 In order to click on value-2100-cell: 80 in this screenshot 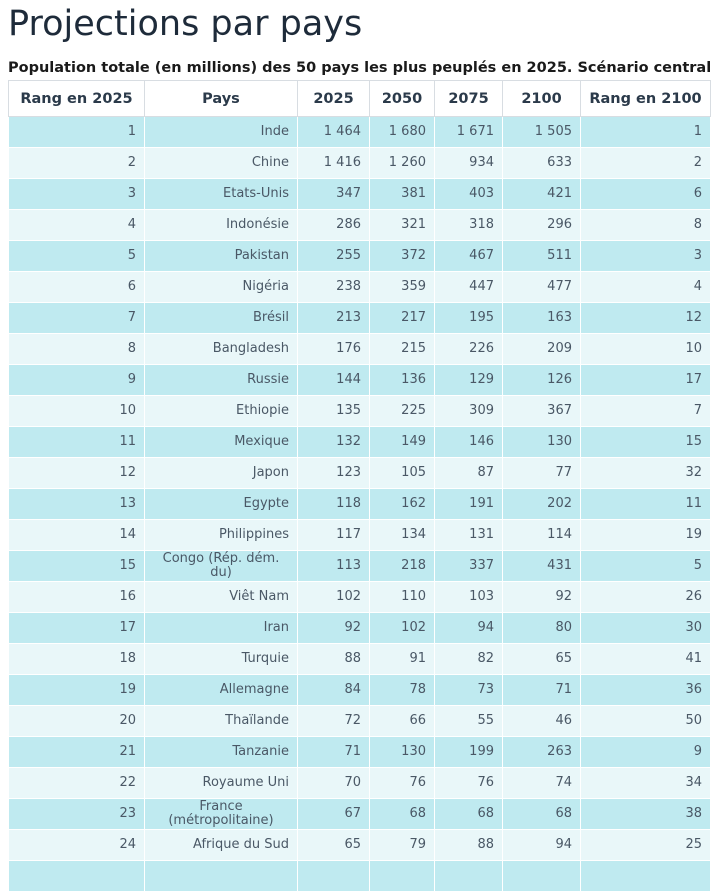, I will do `click(541, 628)`.